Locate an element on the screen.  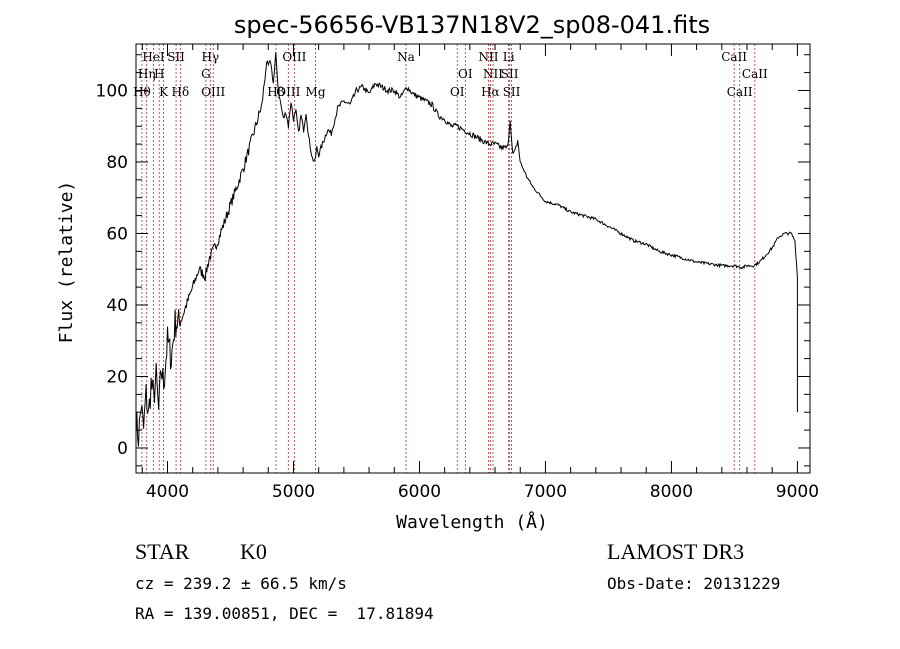
spectral-line-label: Hθ is located at coordinates (142, 92).